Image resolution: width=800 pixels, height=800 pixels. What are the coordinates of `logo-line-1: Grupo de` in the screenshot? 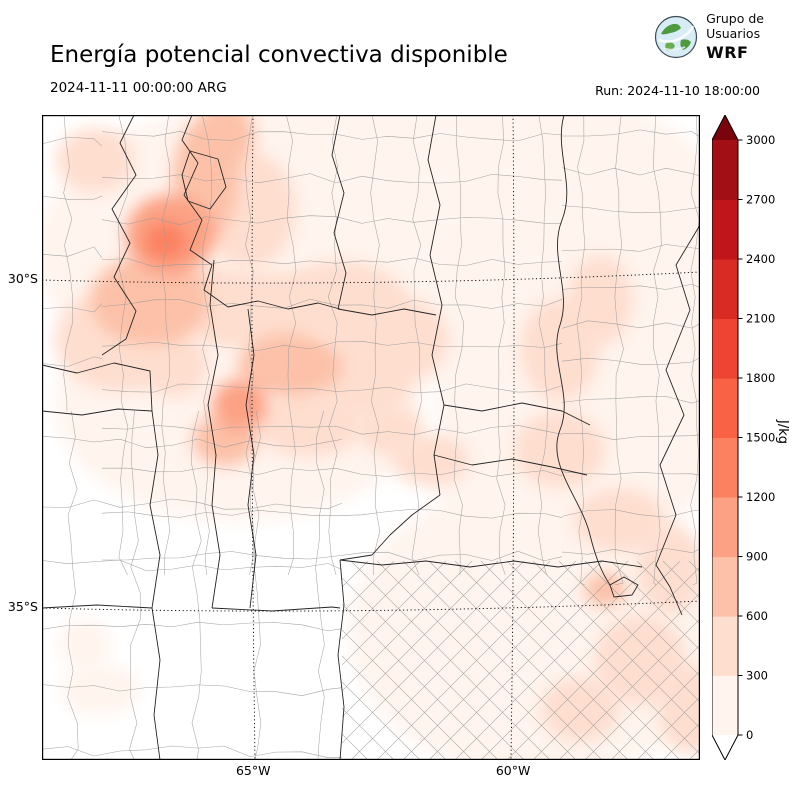 It's located at (735, 18).